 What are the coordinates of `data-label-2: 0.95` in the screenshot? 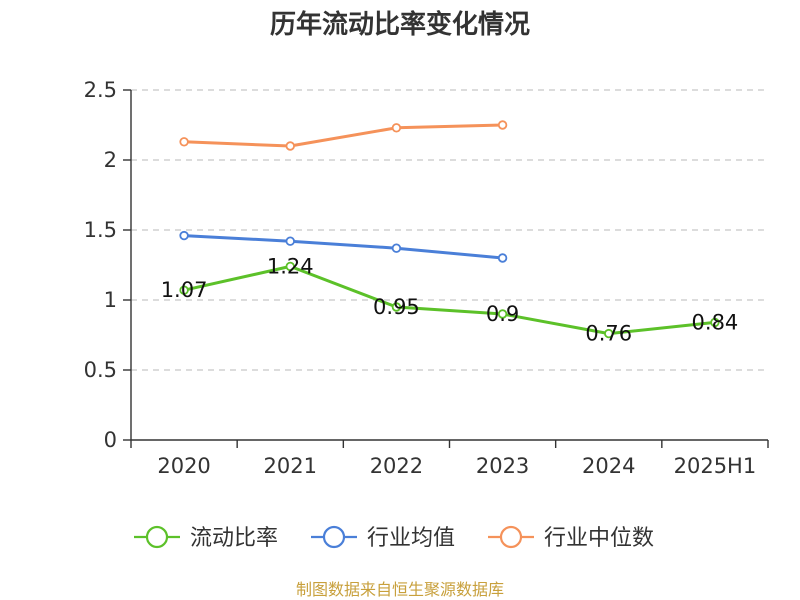 It's located at (396, 307).